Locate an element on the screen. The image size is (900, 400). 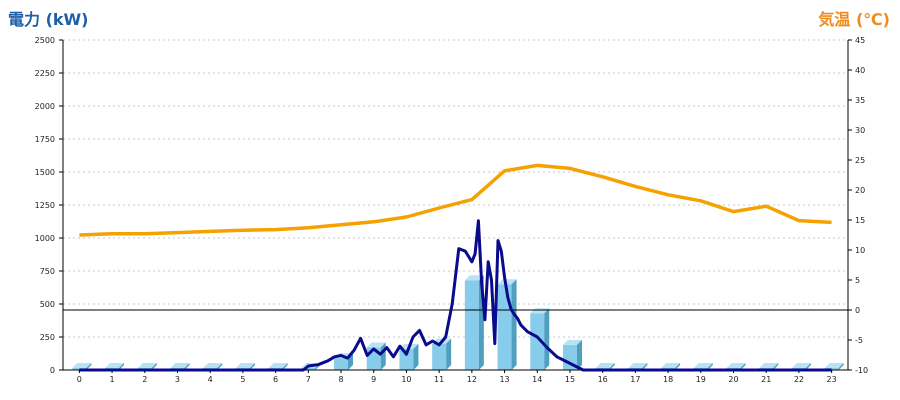
right-tick-label: 45 is located at coordinates (860, 40).